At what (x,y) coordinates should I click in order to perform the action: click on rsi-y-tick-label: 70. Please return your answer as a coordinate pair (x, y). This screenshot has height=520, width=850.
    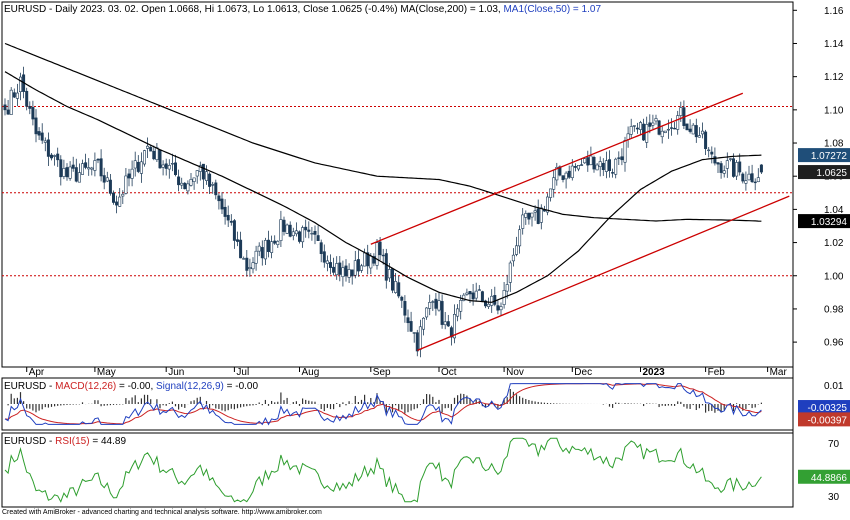
    Looking at the image, I should click on (834, 444).